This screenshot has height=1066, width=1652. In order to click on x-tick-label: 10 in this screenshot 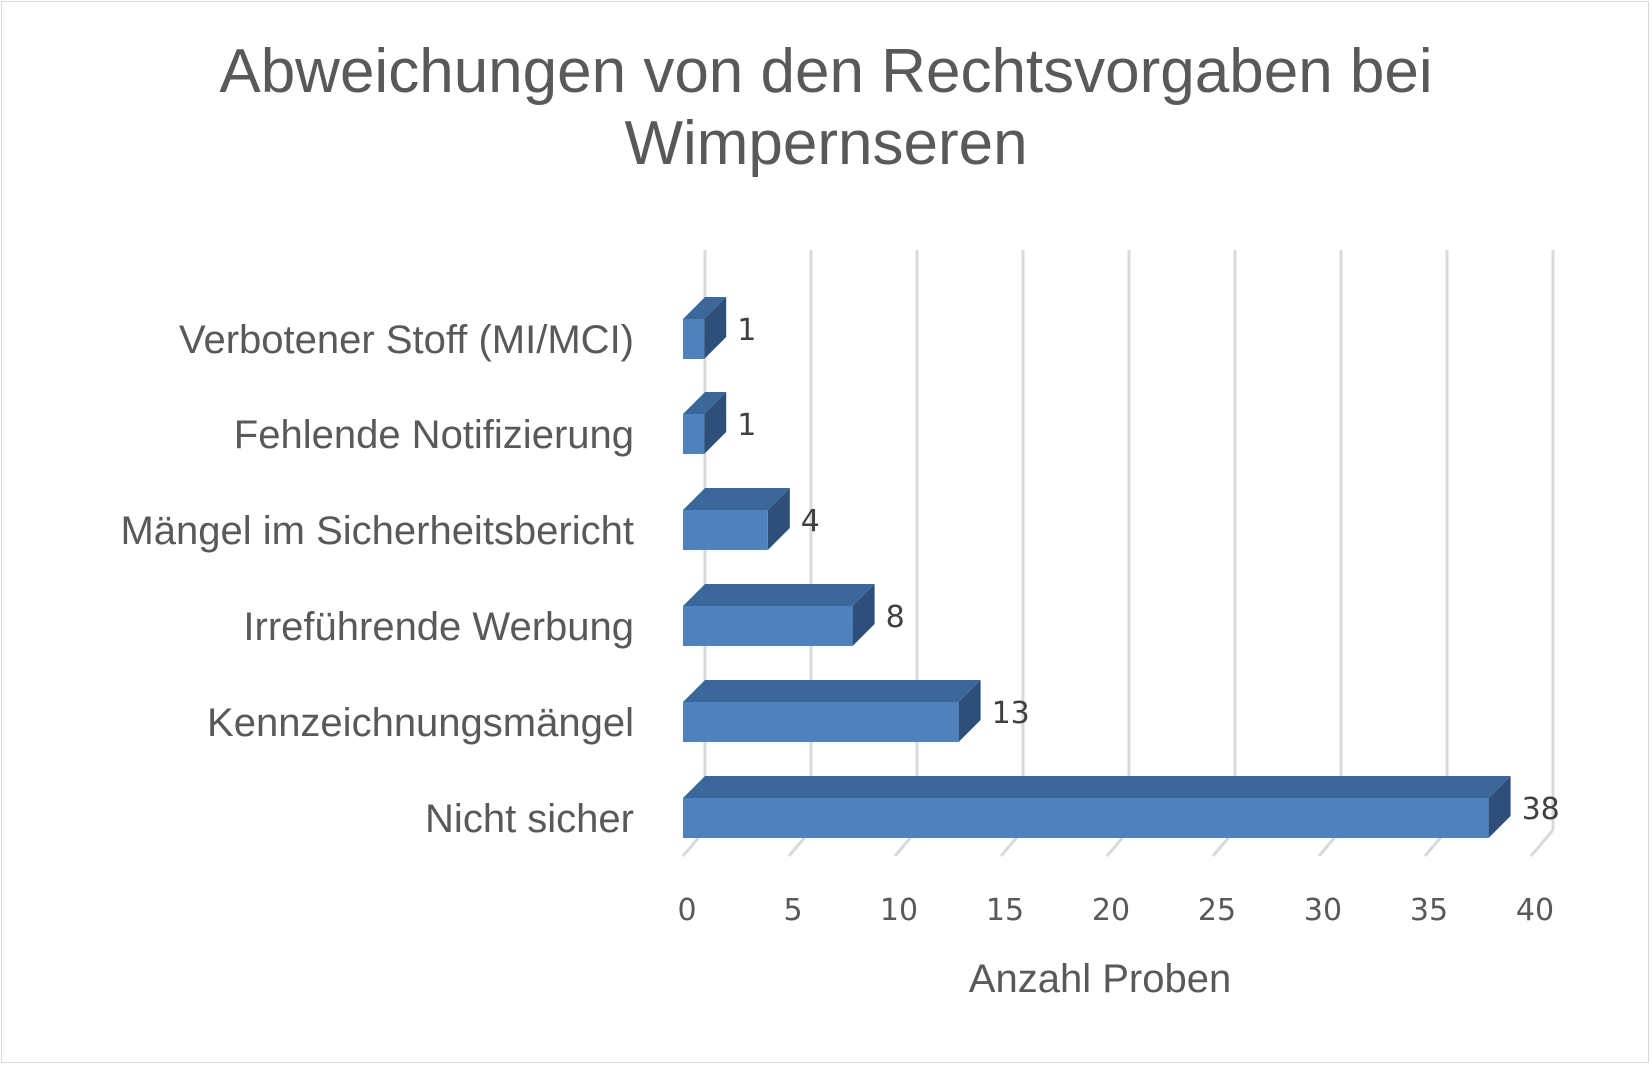, I will do `click(899, 910)`.